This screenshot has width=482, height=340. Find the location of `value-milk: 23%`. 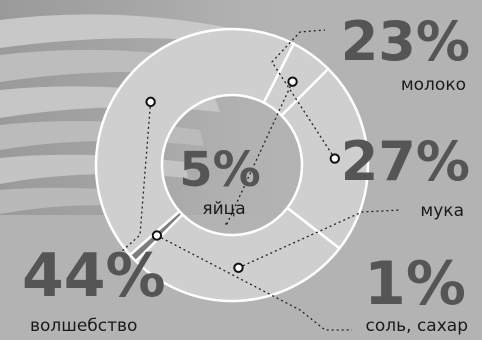

value-milk: 23% is located at coordinates (405, 41).